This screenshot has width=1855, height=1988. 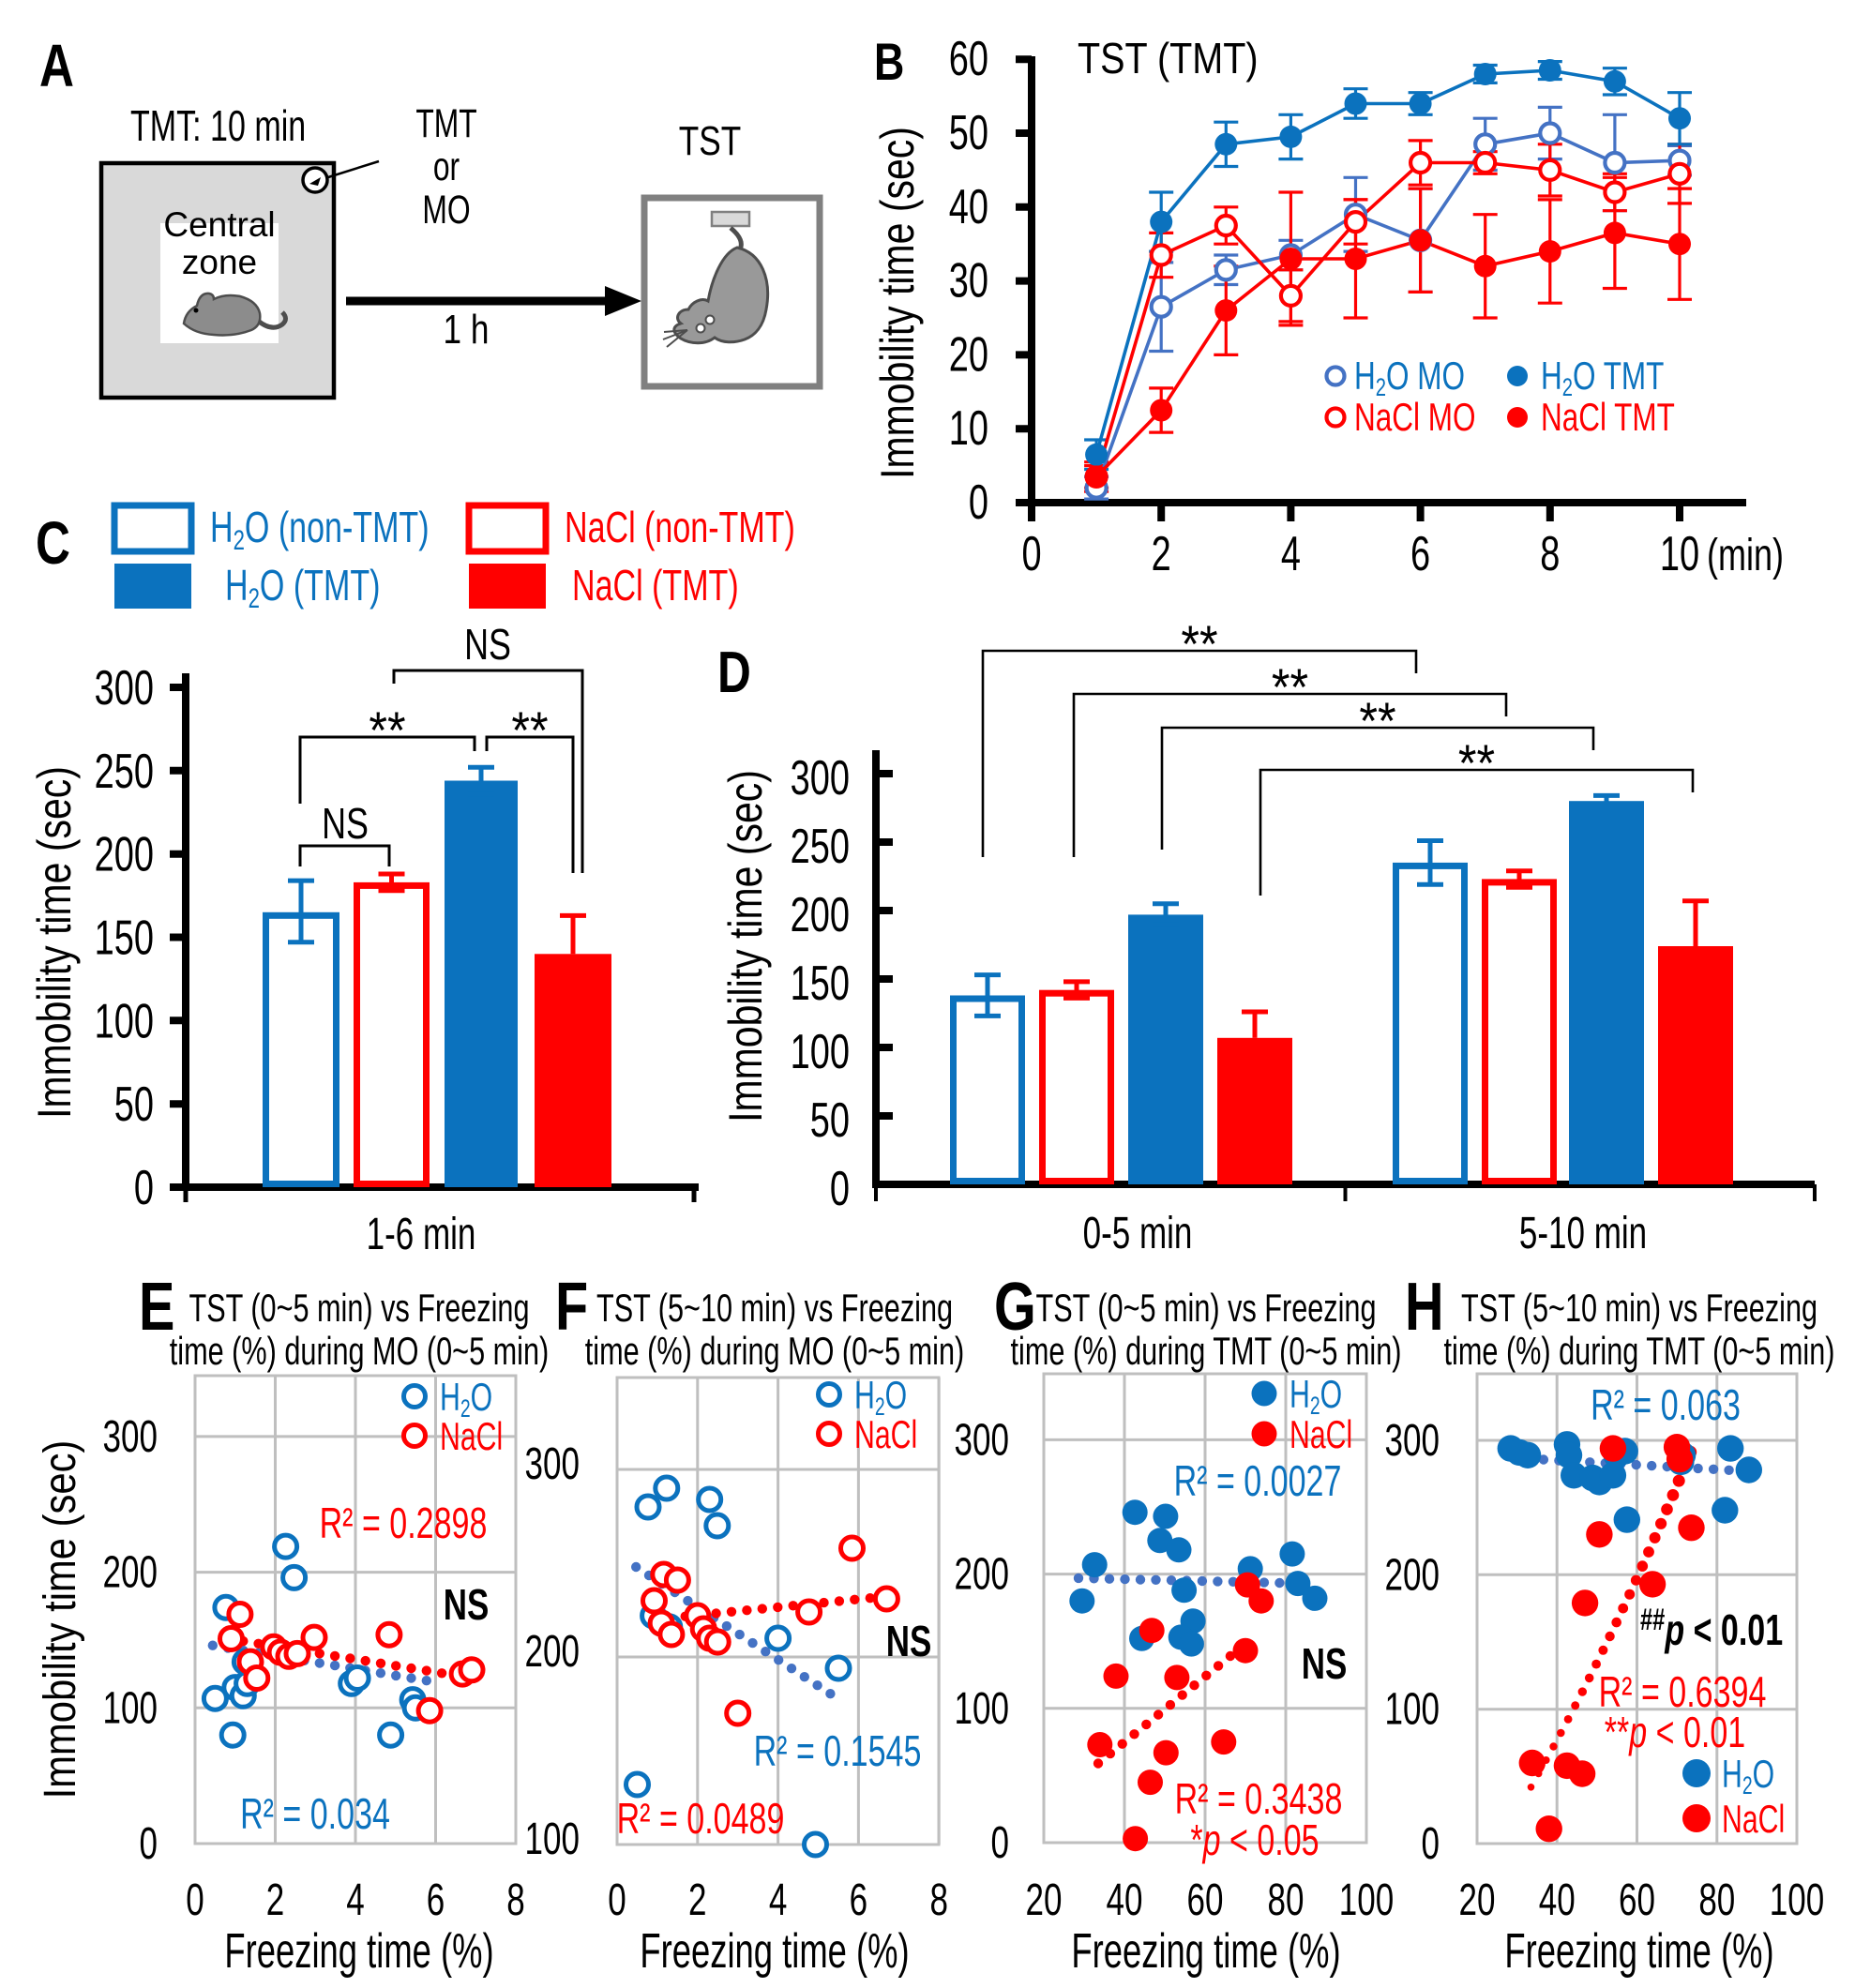 What do you see at coordinates (219, 262) in the screenshot?
I see `svg-text: zone` at bounding box center [219, 262].